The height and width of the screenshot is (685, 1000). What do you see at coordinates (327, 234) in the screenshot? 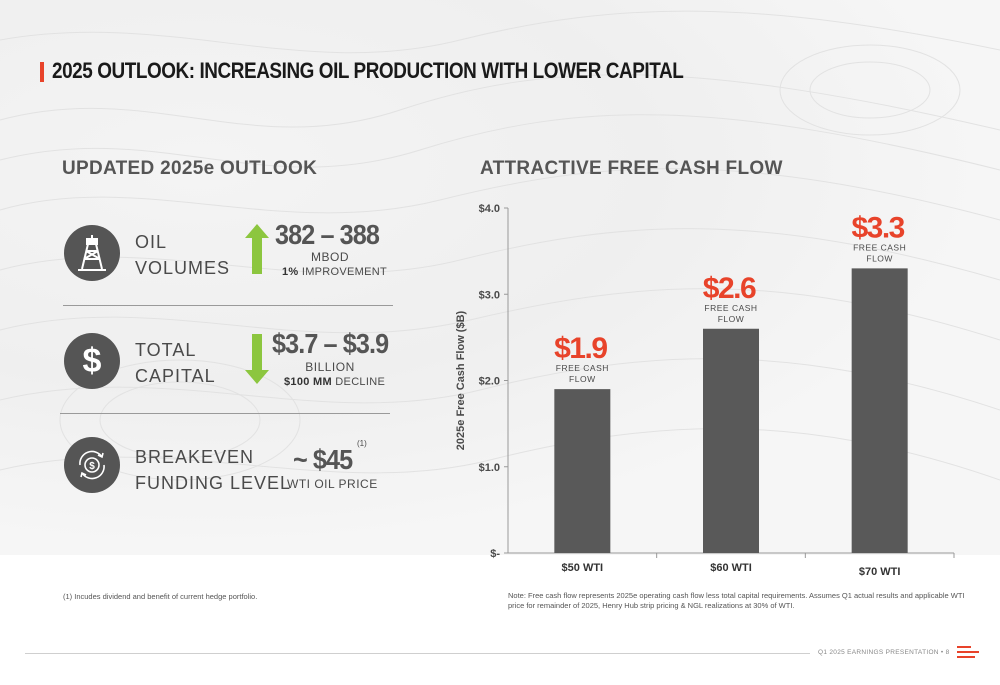
I see `oil-volumes-value: 382 – 388` at bounding box center [327, 234].